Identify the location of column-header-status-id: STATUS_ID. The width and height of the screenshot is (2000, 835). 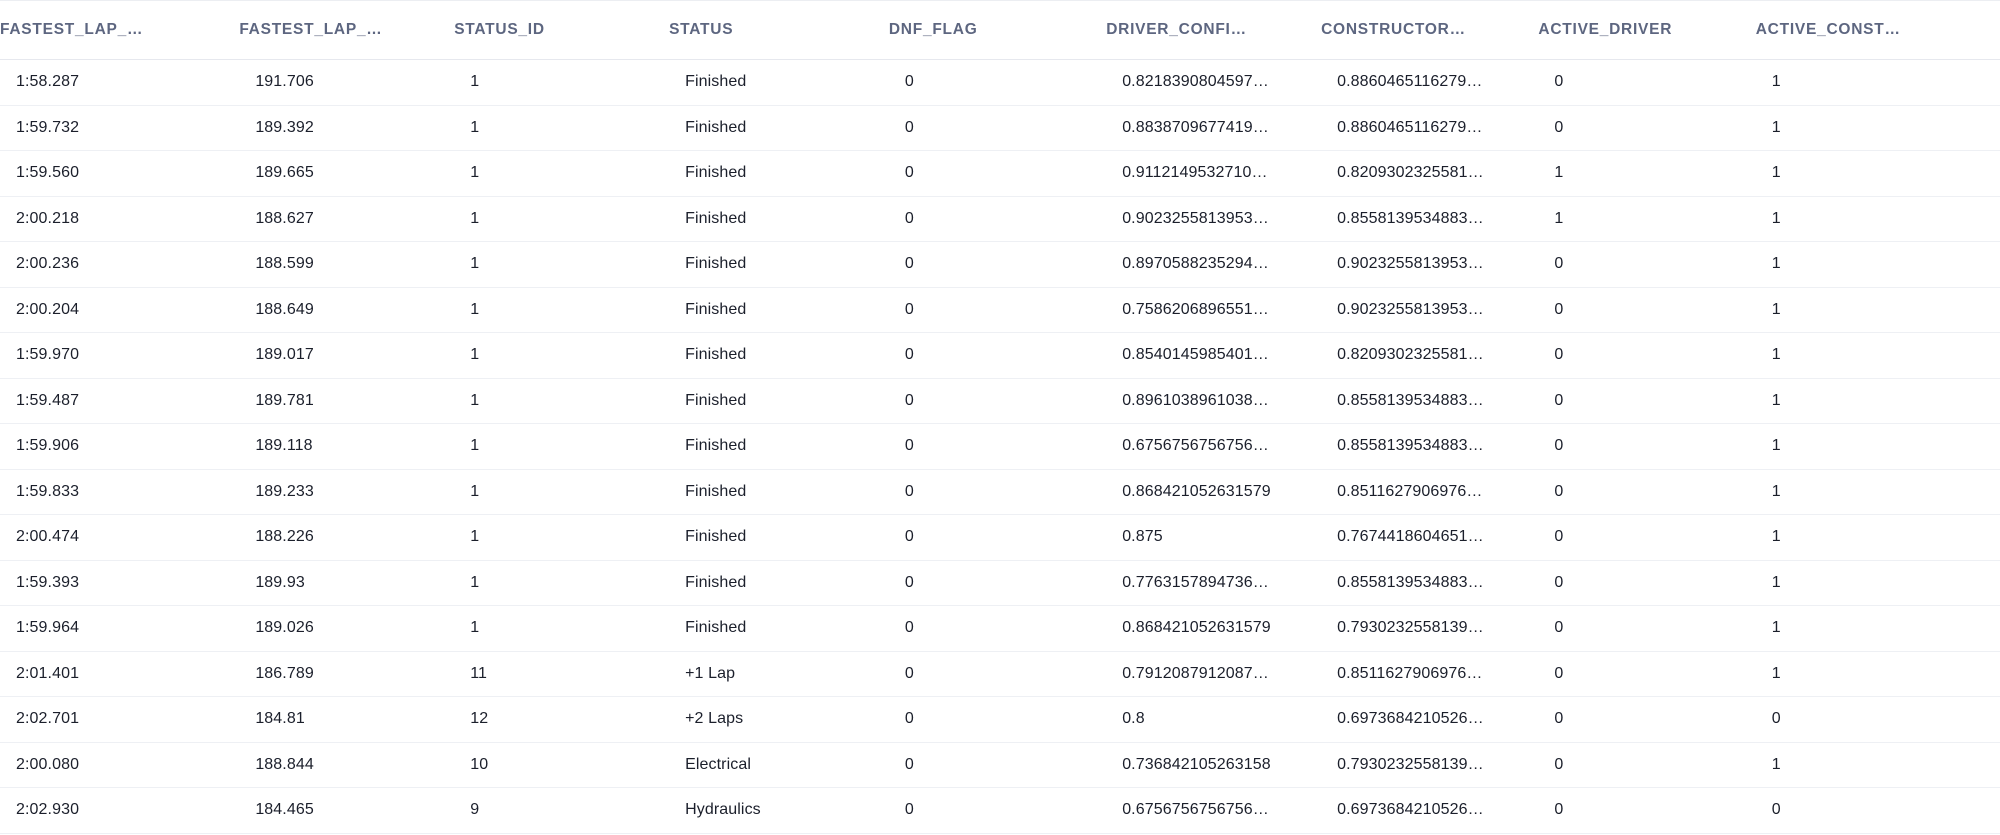
(562, 30).